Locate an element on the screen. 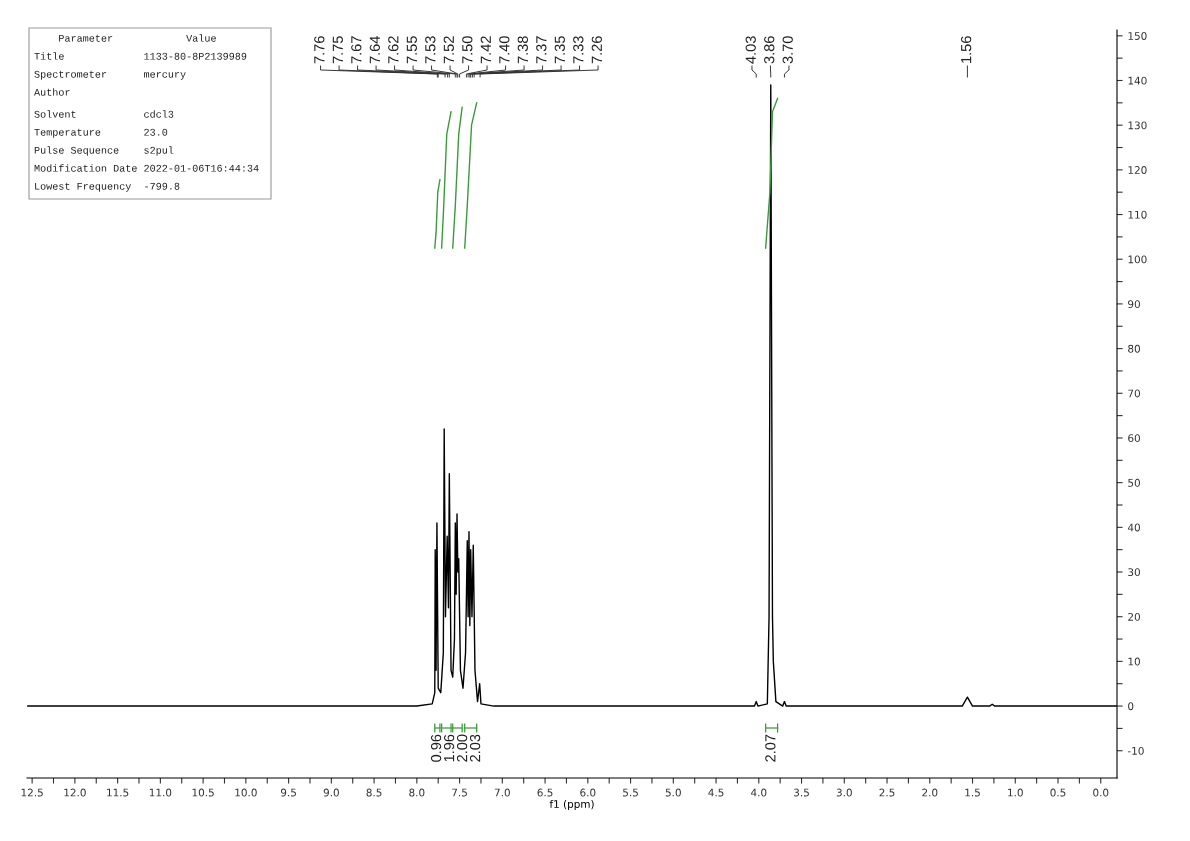  annotation: 7.52 is located at coordinates (448, 50).